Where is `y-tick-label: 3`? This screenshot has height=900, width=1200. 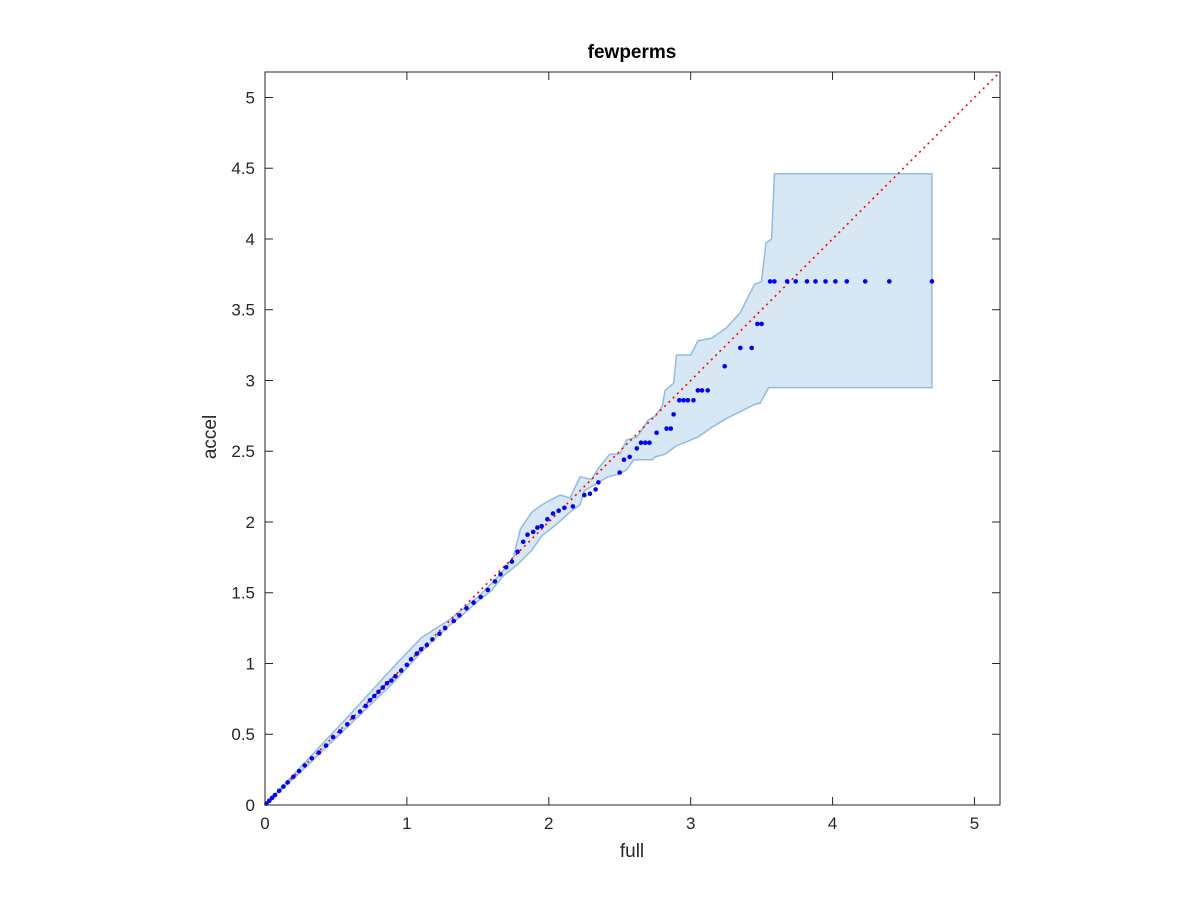
y-tick-label: 3 is located at coordinates (250, 380).